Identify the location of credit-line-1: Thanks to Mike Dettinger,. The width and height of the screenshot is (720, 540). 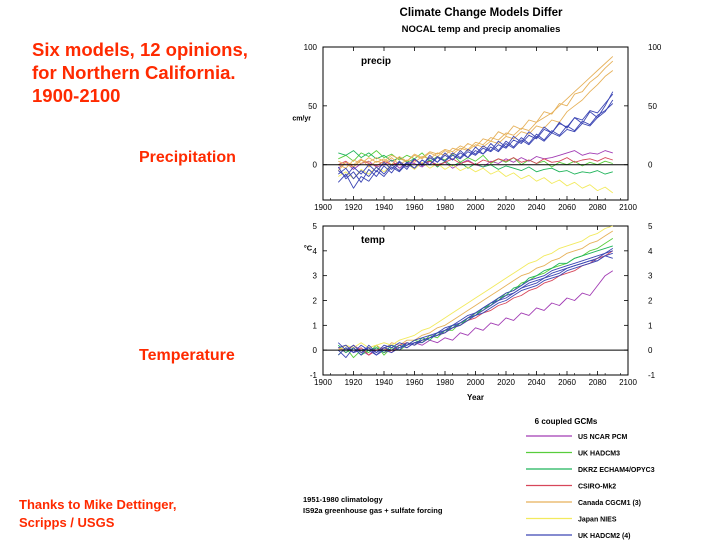
(98, 504).